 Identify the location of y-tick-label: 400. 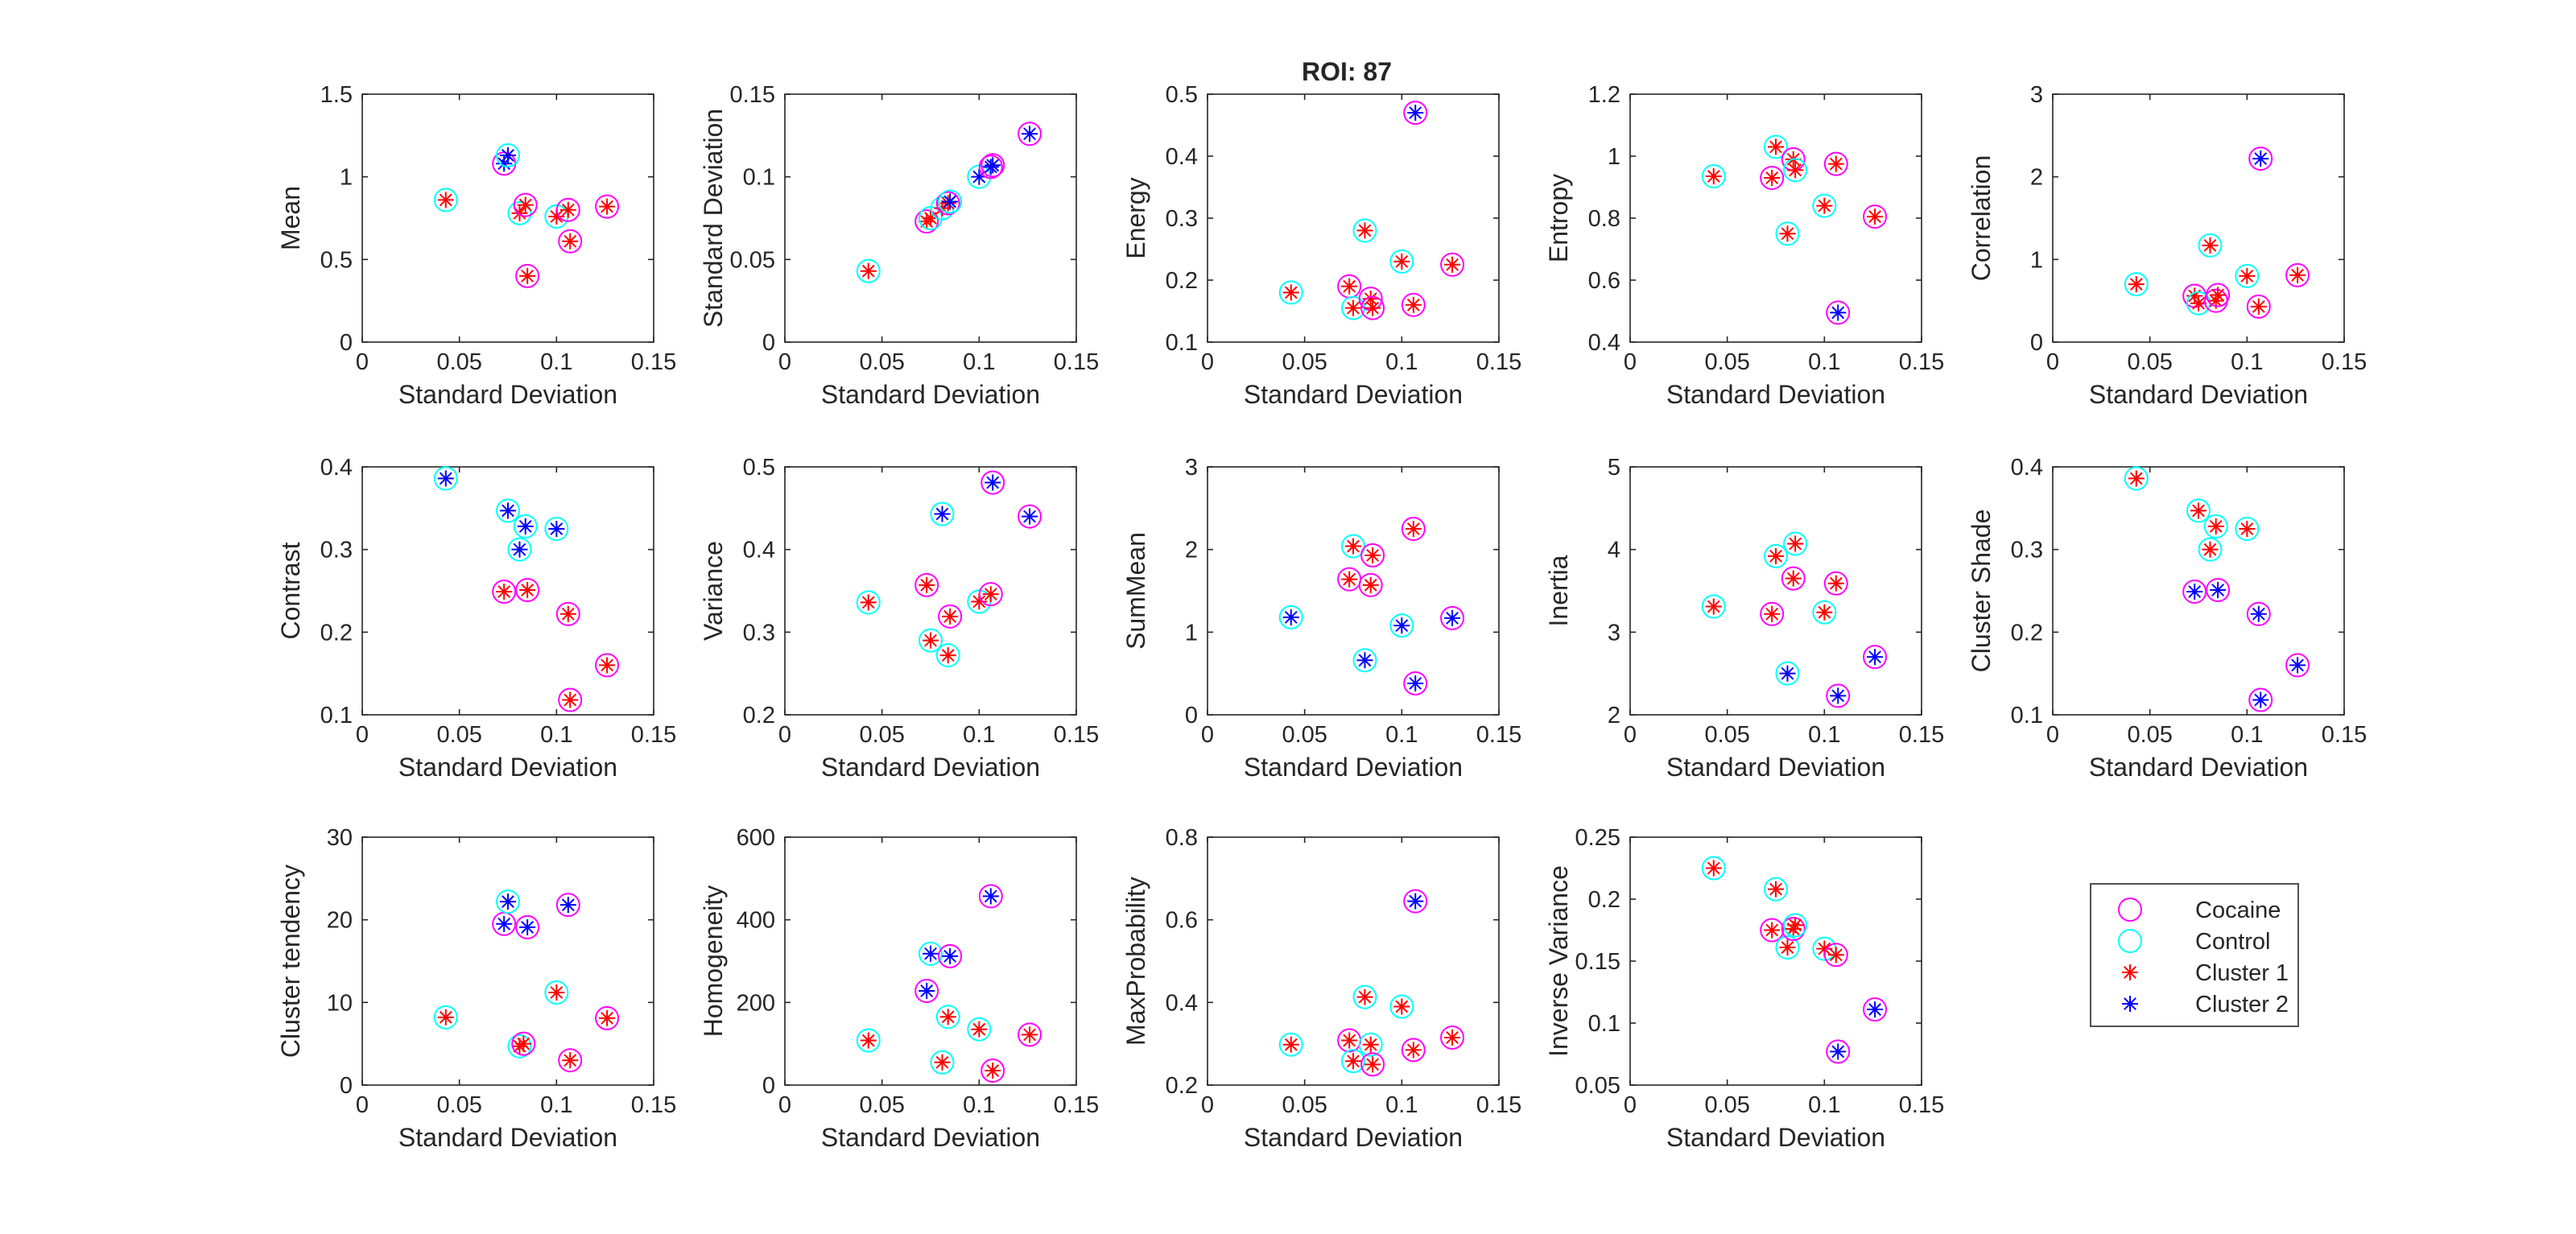
(756, 921).